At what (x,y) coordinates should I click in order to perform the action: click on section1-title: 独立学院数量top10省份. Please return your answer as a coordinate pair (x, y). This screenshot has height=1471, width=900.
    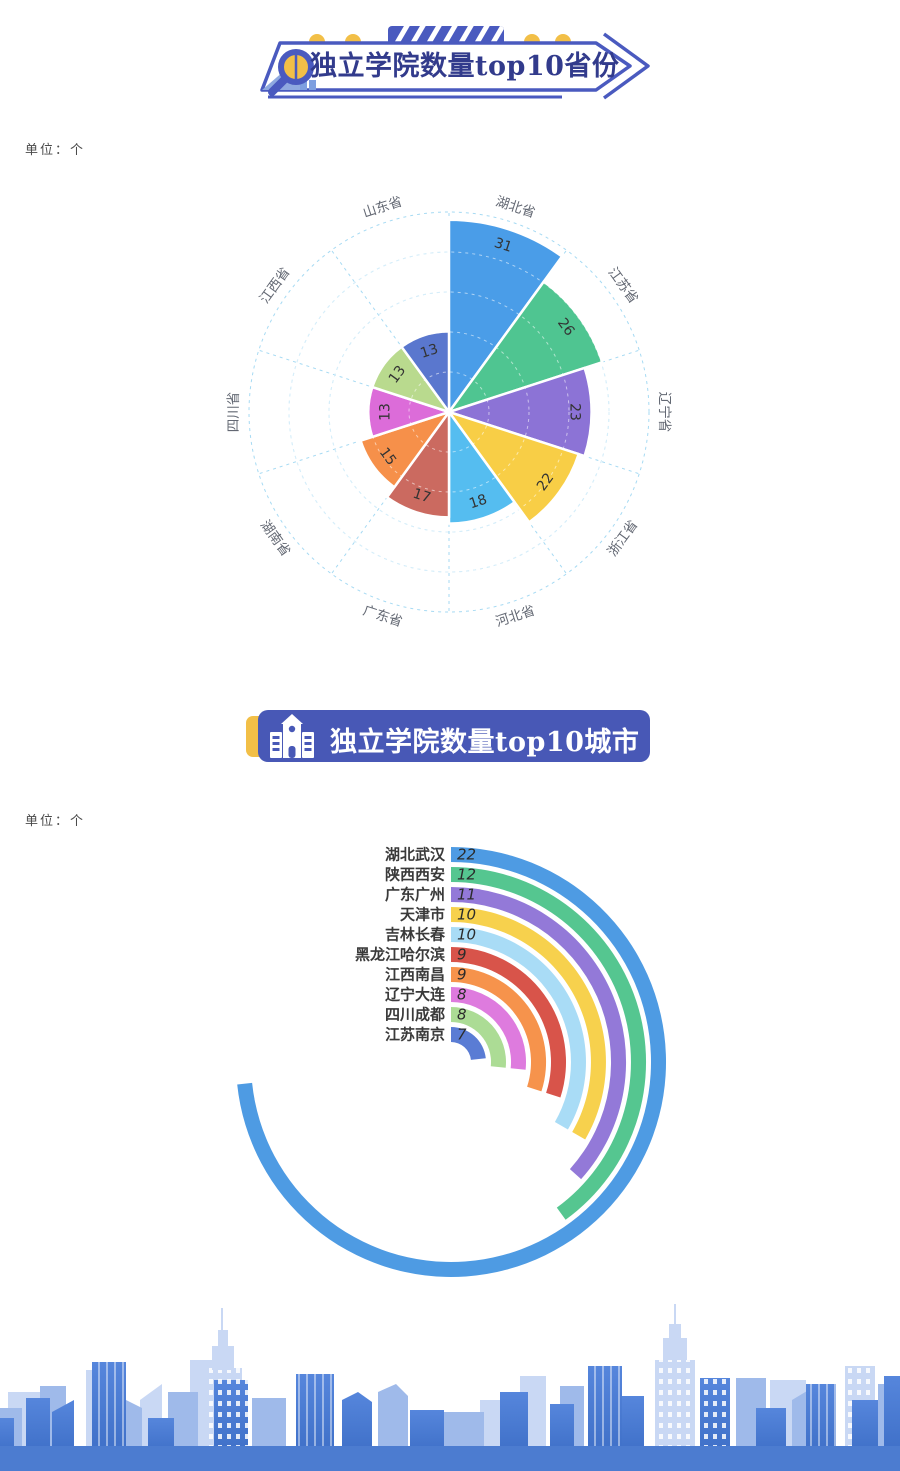
    Looking at the image, I should click on (465, 66).